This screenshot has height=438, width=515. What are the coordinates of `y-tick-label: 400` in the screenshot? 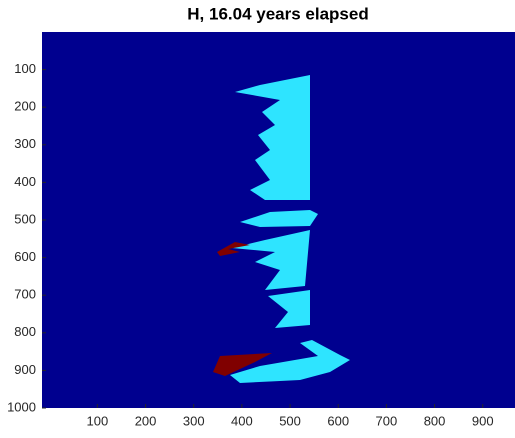 It's located at (25, 181).